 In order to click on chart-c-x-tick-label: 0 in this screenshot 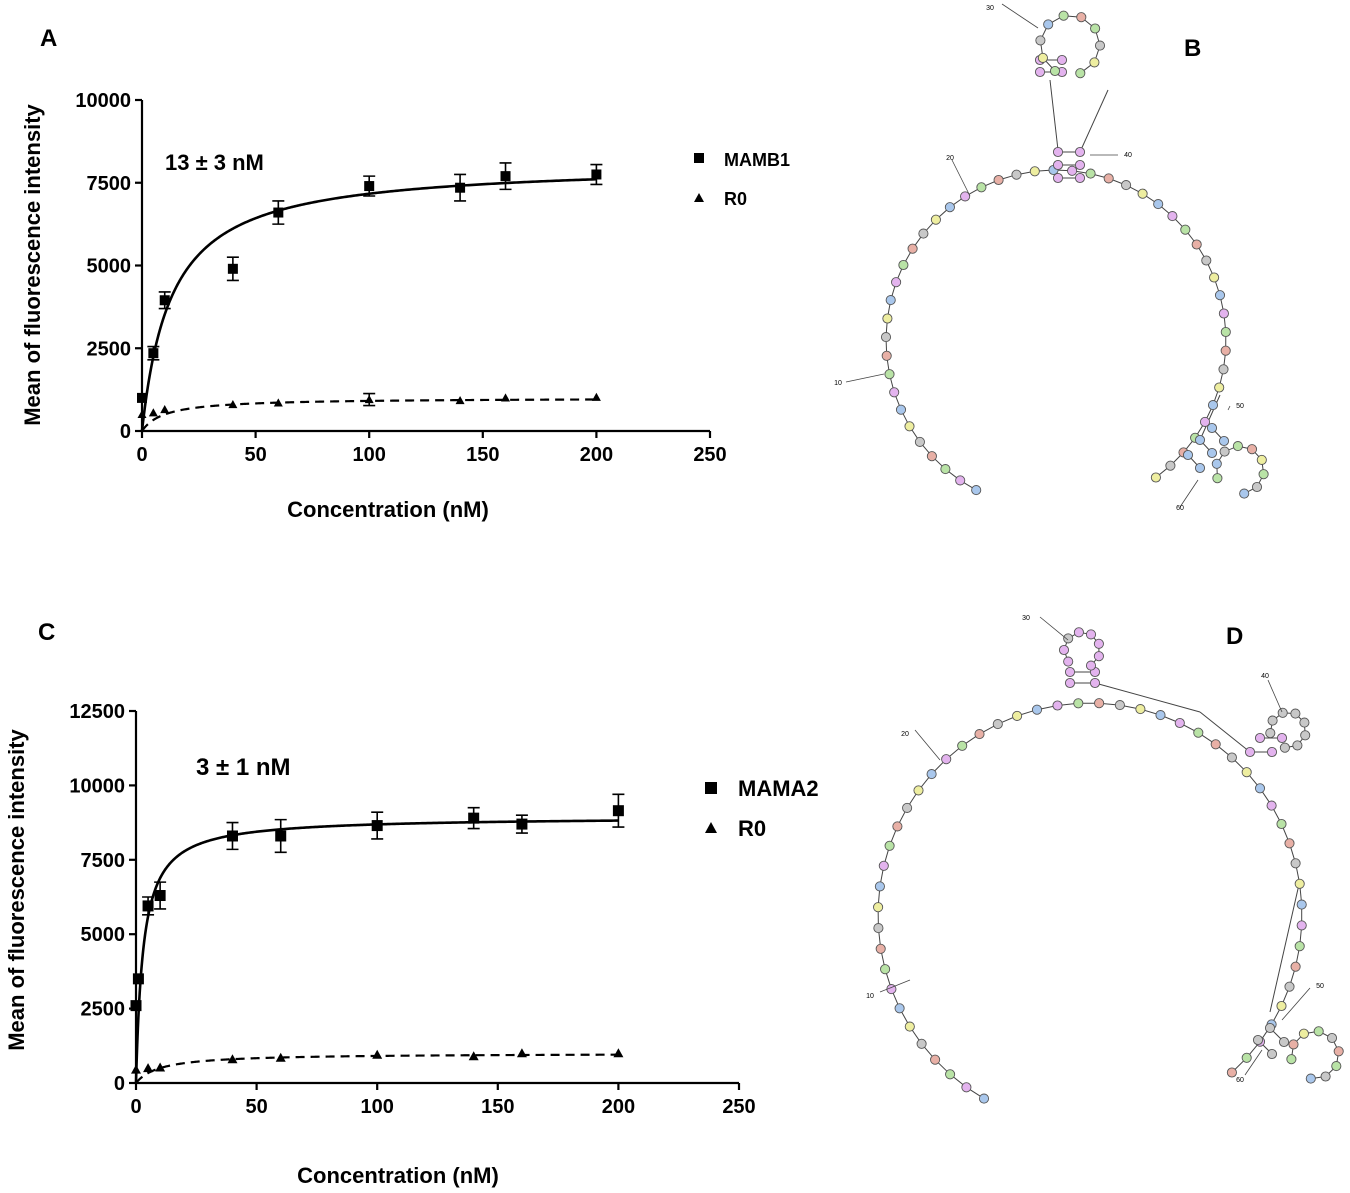, I will do `click(135, 1107)`.